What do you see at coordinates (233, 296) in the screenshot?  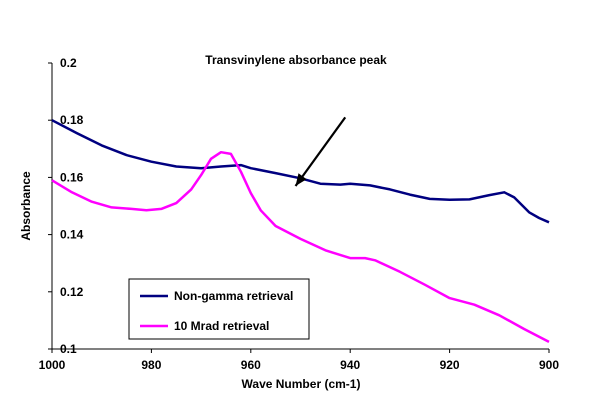 I see `legend-label-non-gamma: Non-gamma retrieval` at bounding box center [233, 296].